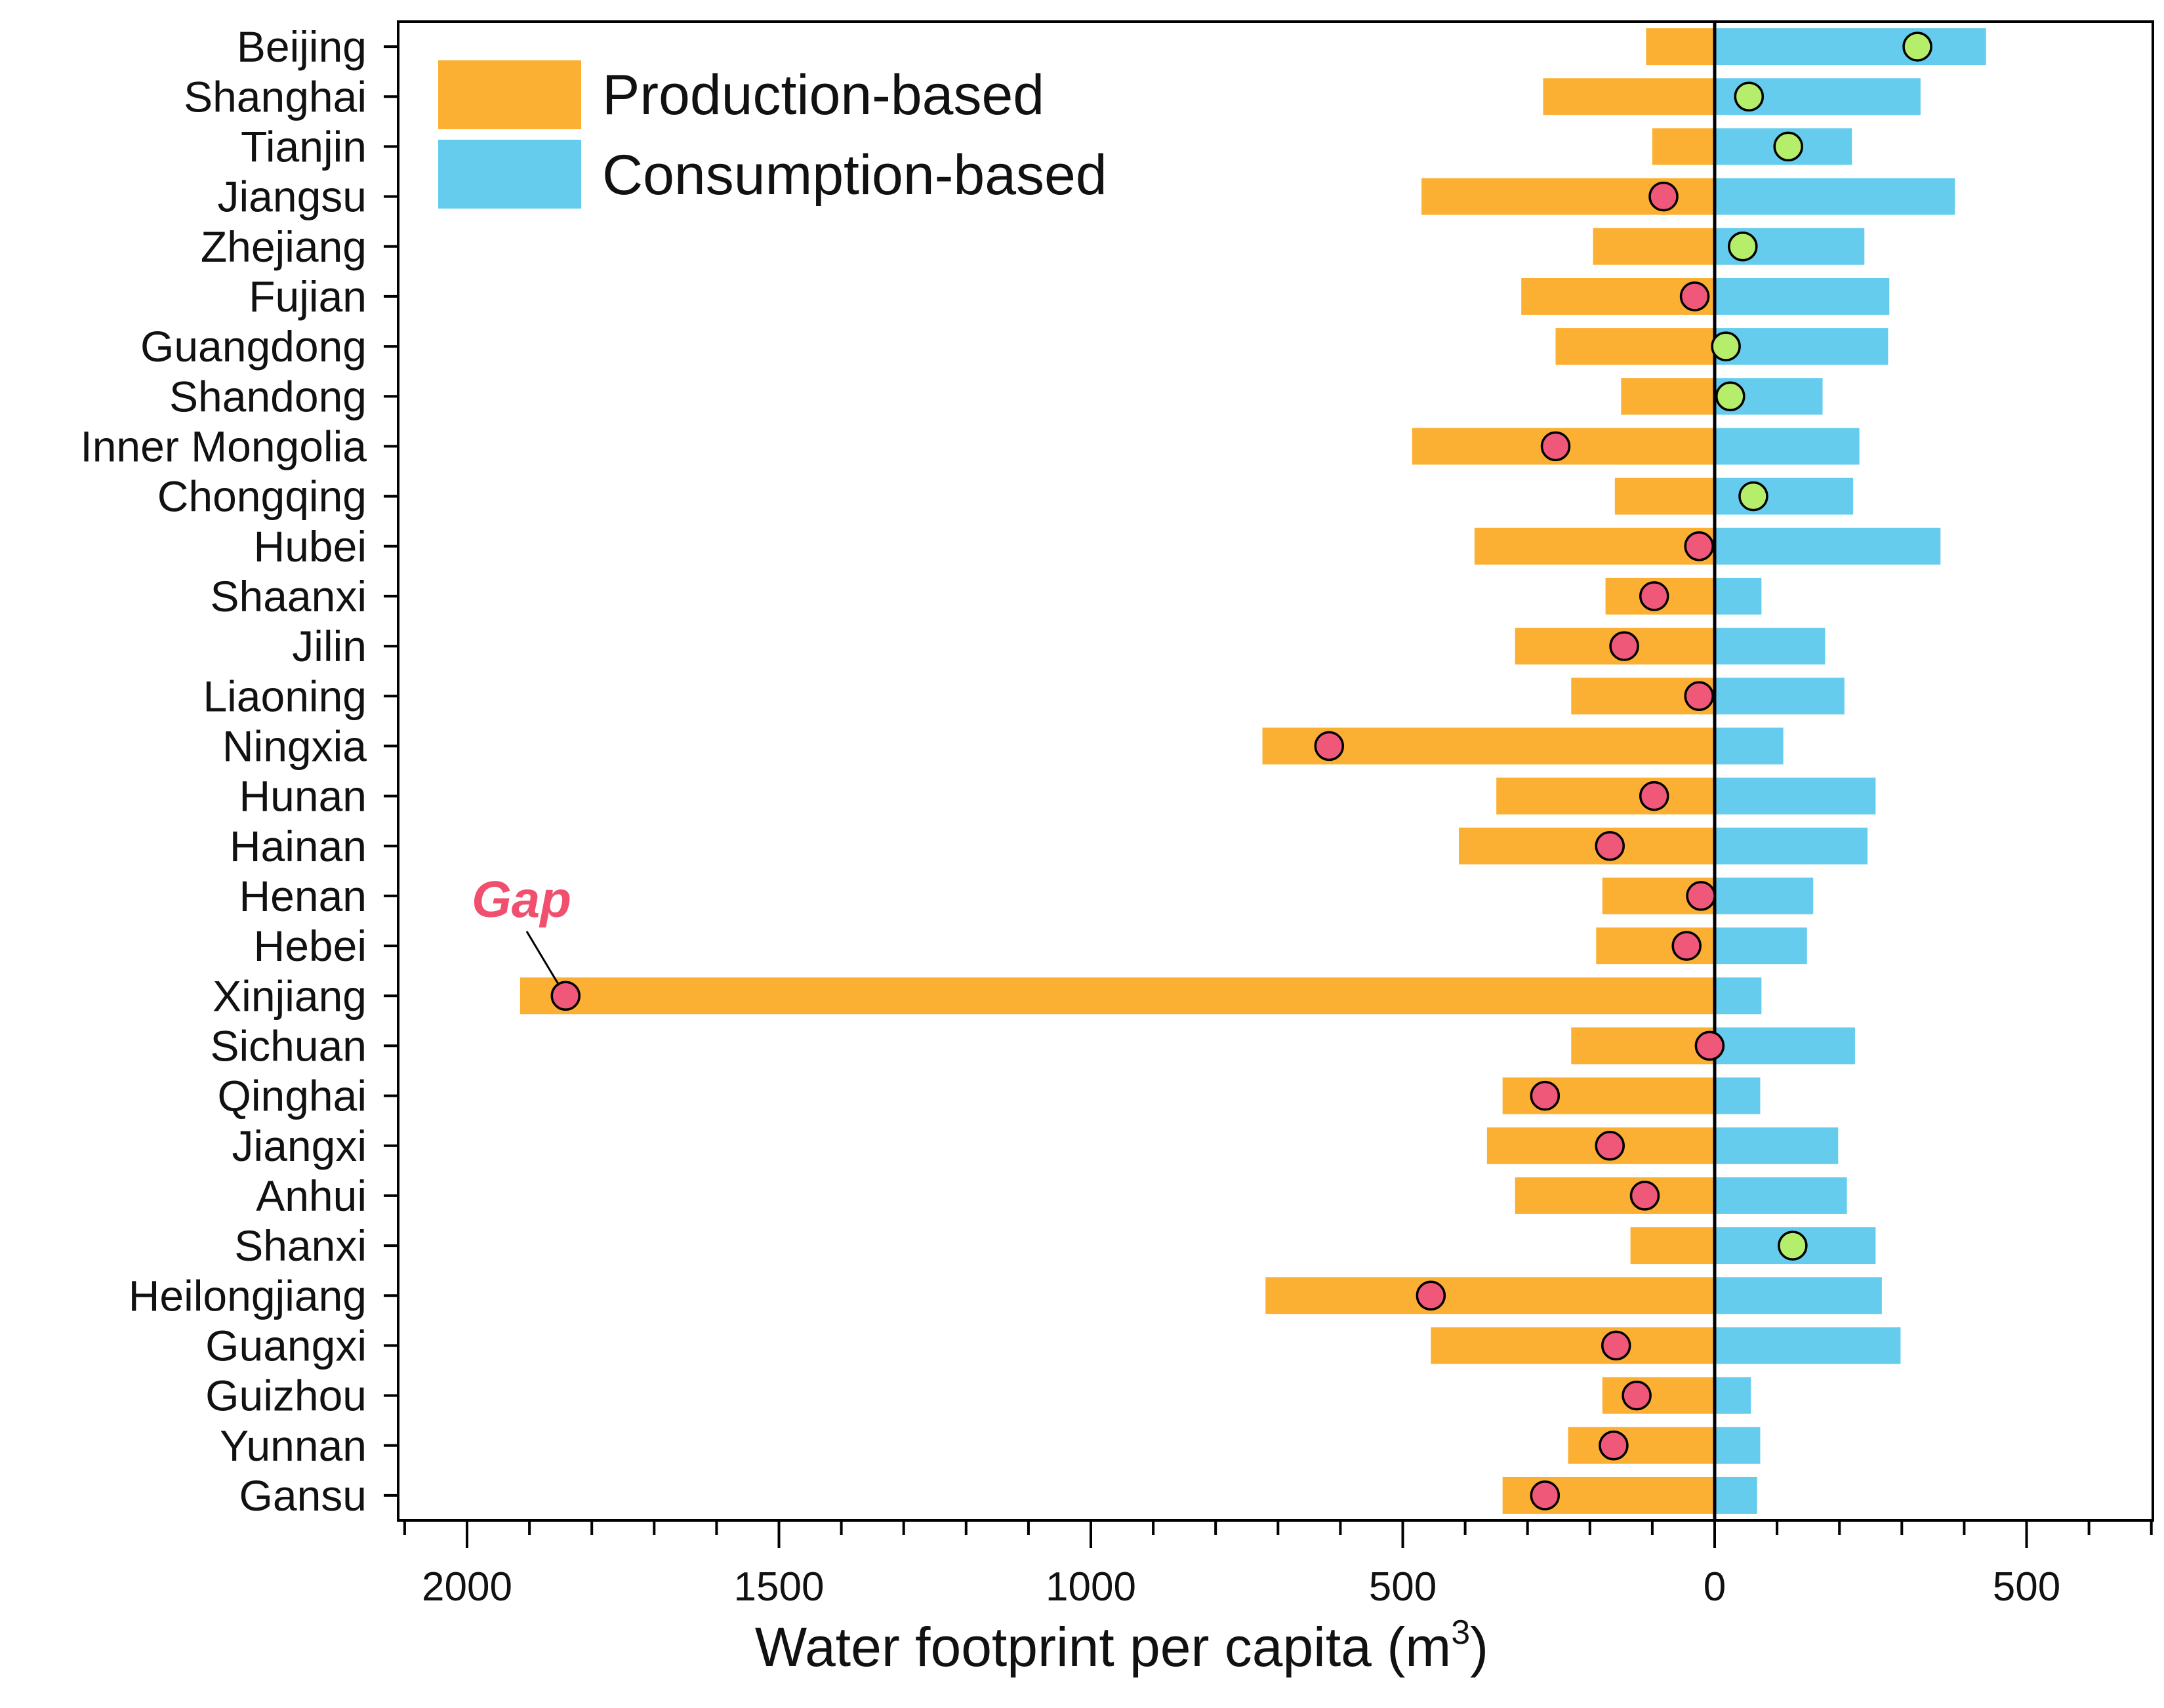 This screenshot has width=2164, height=1708. I want to click on production-bar-hunan, so click(1605, 796).